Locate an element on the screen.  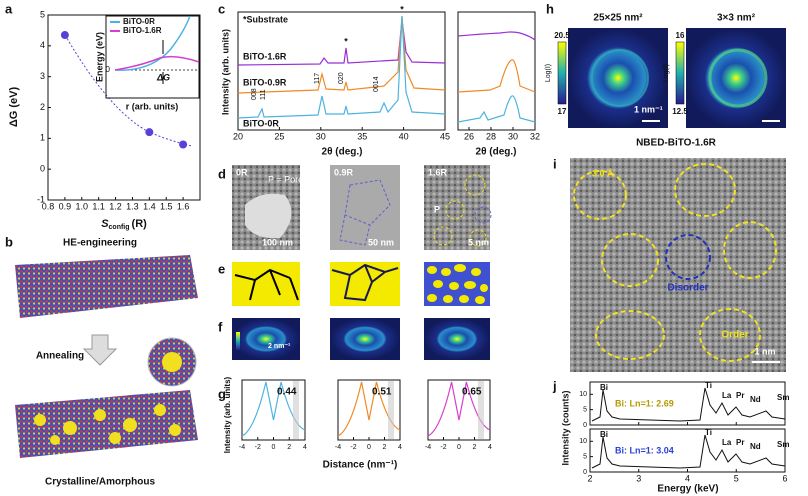
value-label: 0.44 is located at coordinates (287, 392).